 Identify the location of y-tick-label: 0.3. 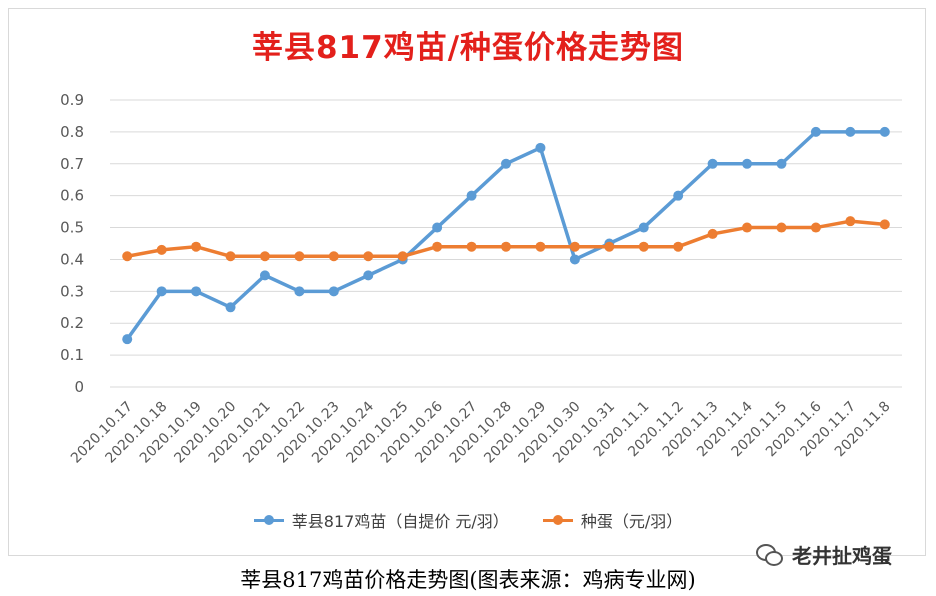
(72, 291).